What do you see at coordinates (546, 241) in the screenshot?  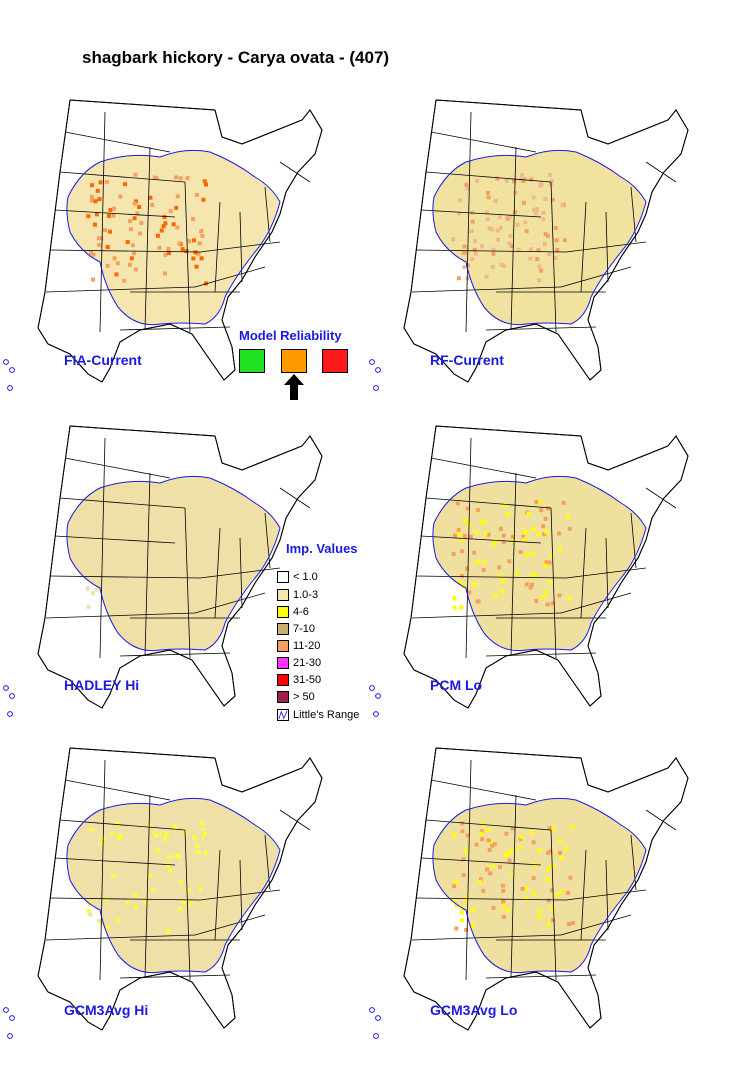 I see `coast-outline` at bounding box center [546, 241].